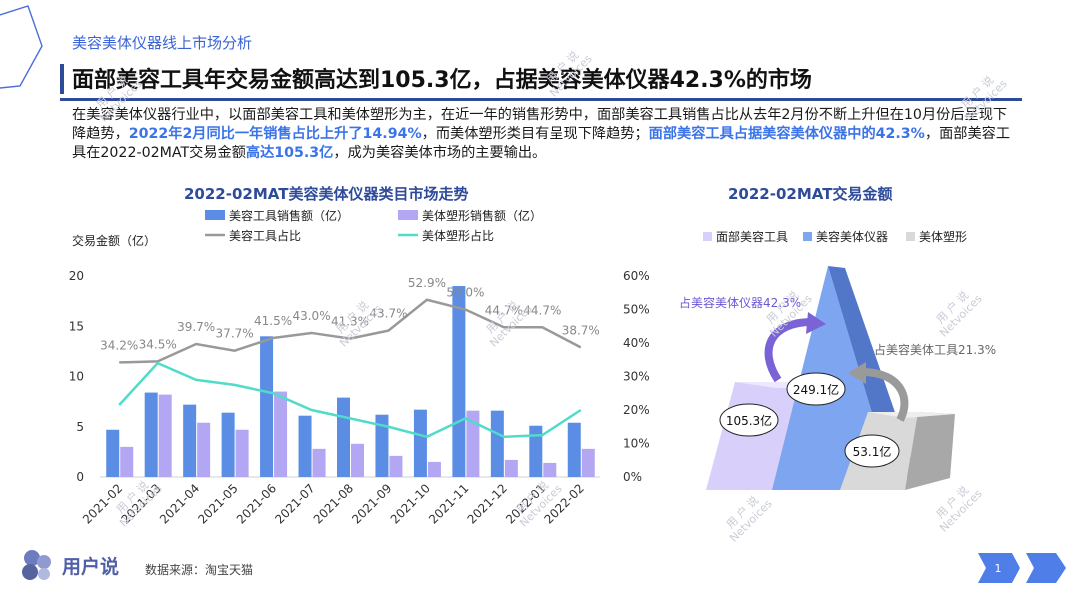  I want to click on data-label-share: 43.0%, so click(311, 316).